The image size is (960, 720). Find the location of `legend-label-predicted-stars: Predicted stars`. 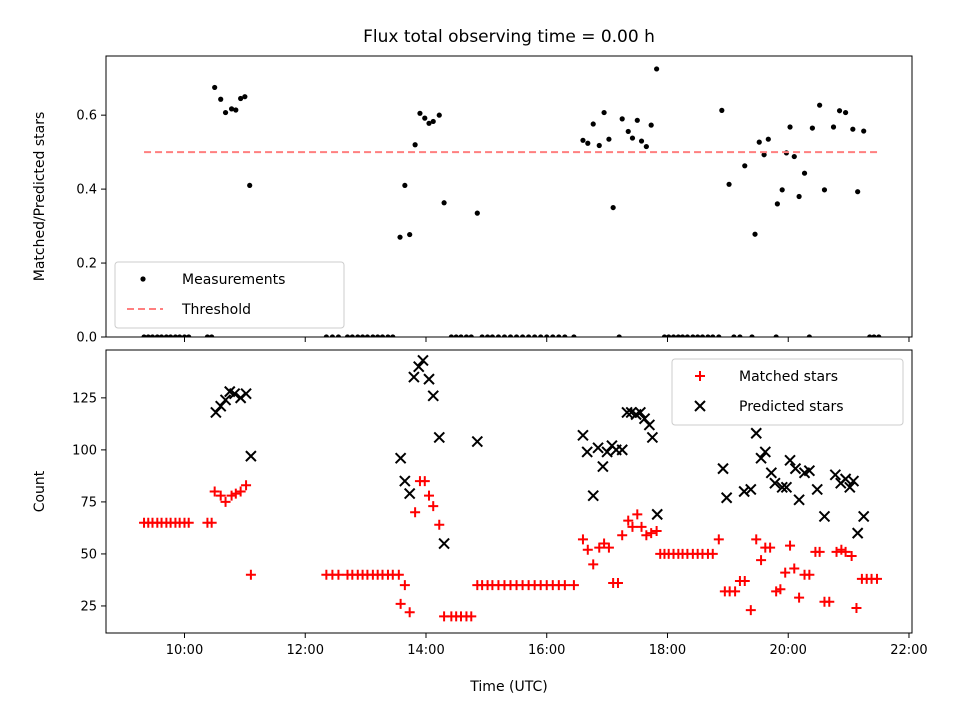

legend-label-predicted-stars: Predicted stars is located at coordinates (791, 407).